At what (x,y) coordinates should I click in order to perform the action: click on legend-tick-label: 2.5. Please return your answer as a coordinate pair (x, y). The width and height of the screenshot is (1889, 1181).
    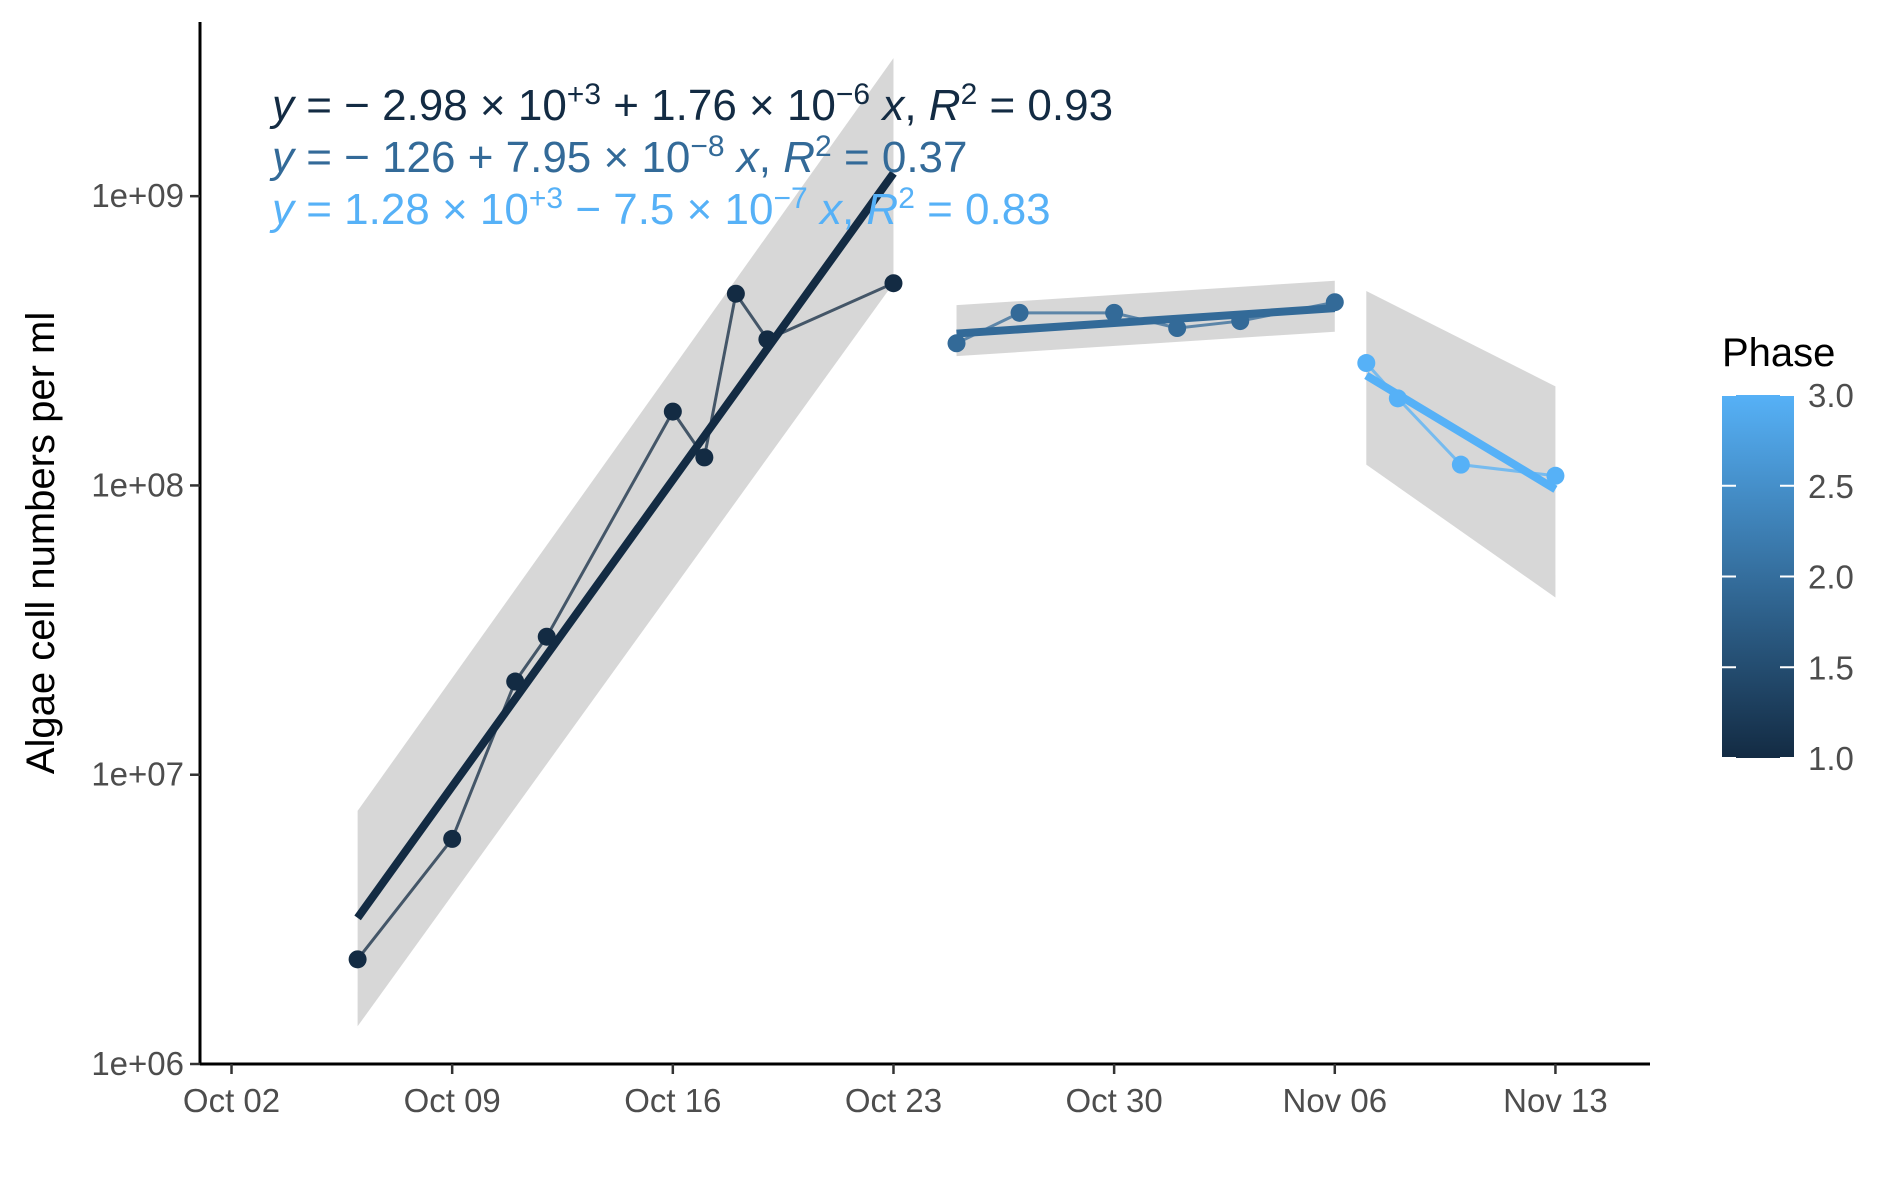
    Looking at the image, I should click on (1831, 486).